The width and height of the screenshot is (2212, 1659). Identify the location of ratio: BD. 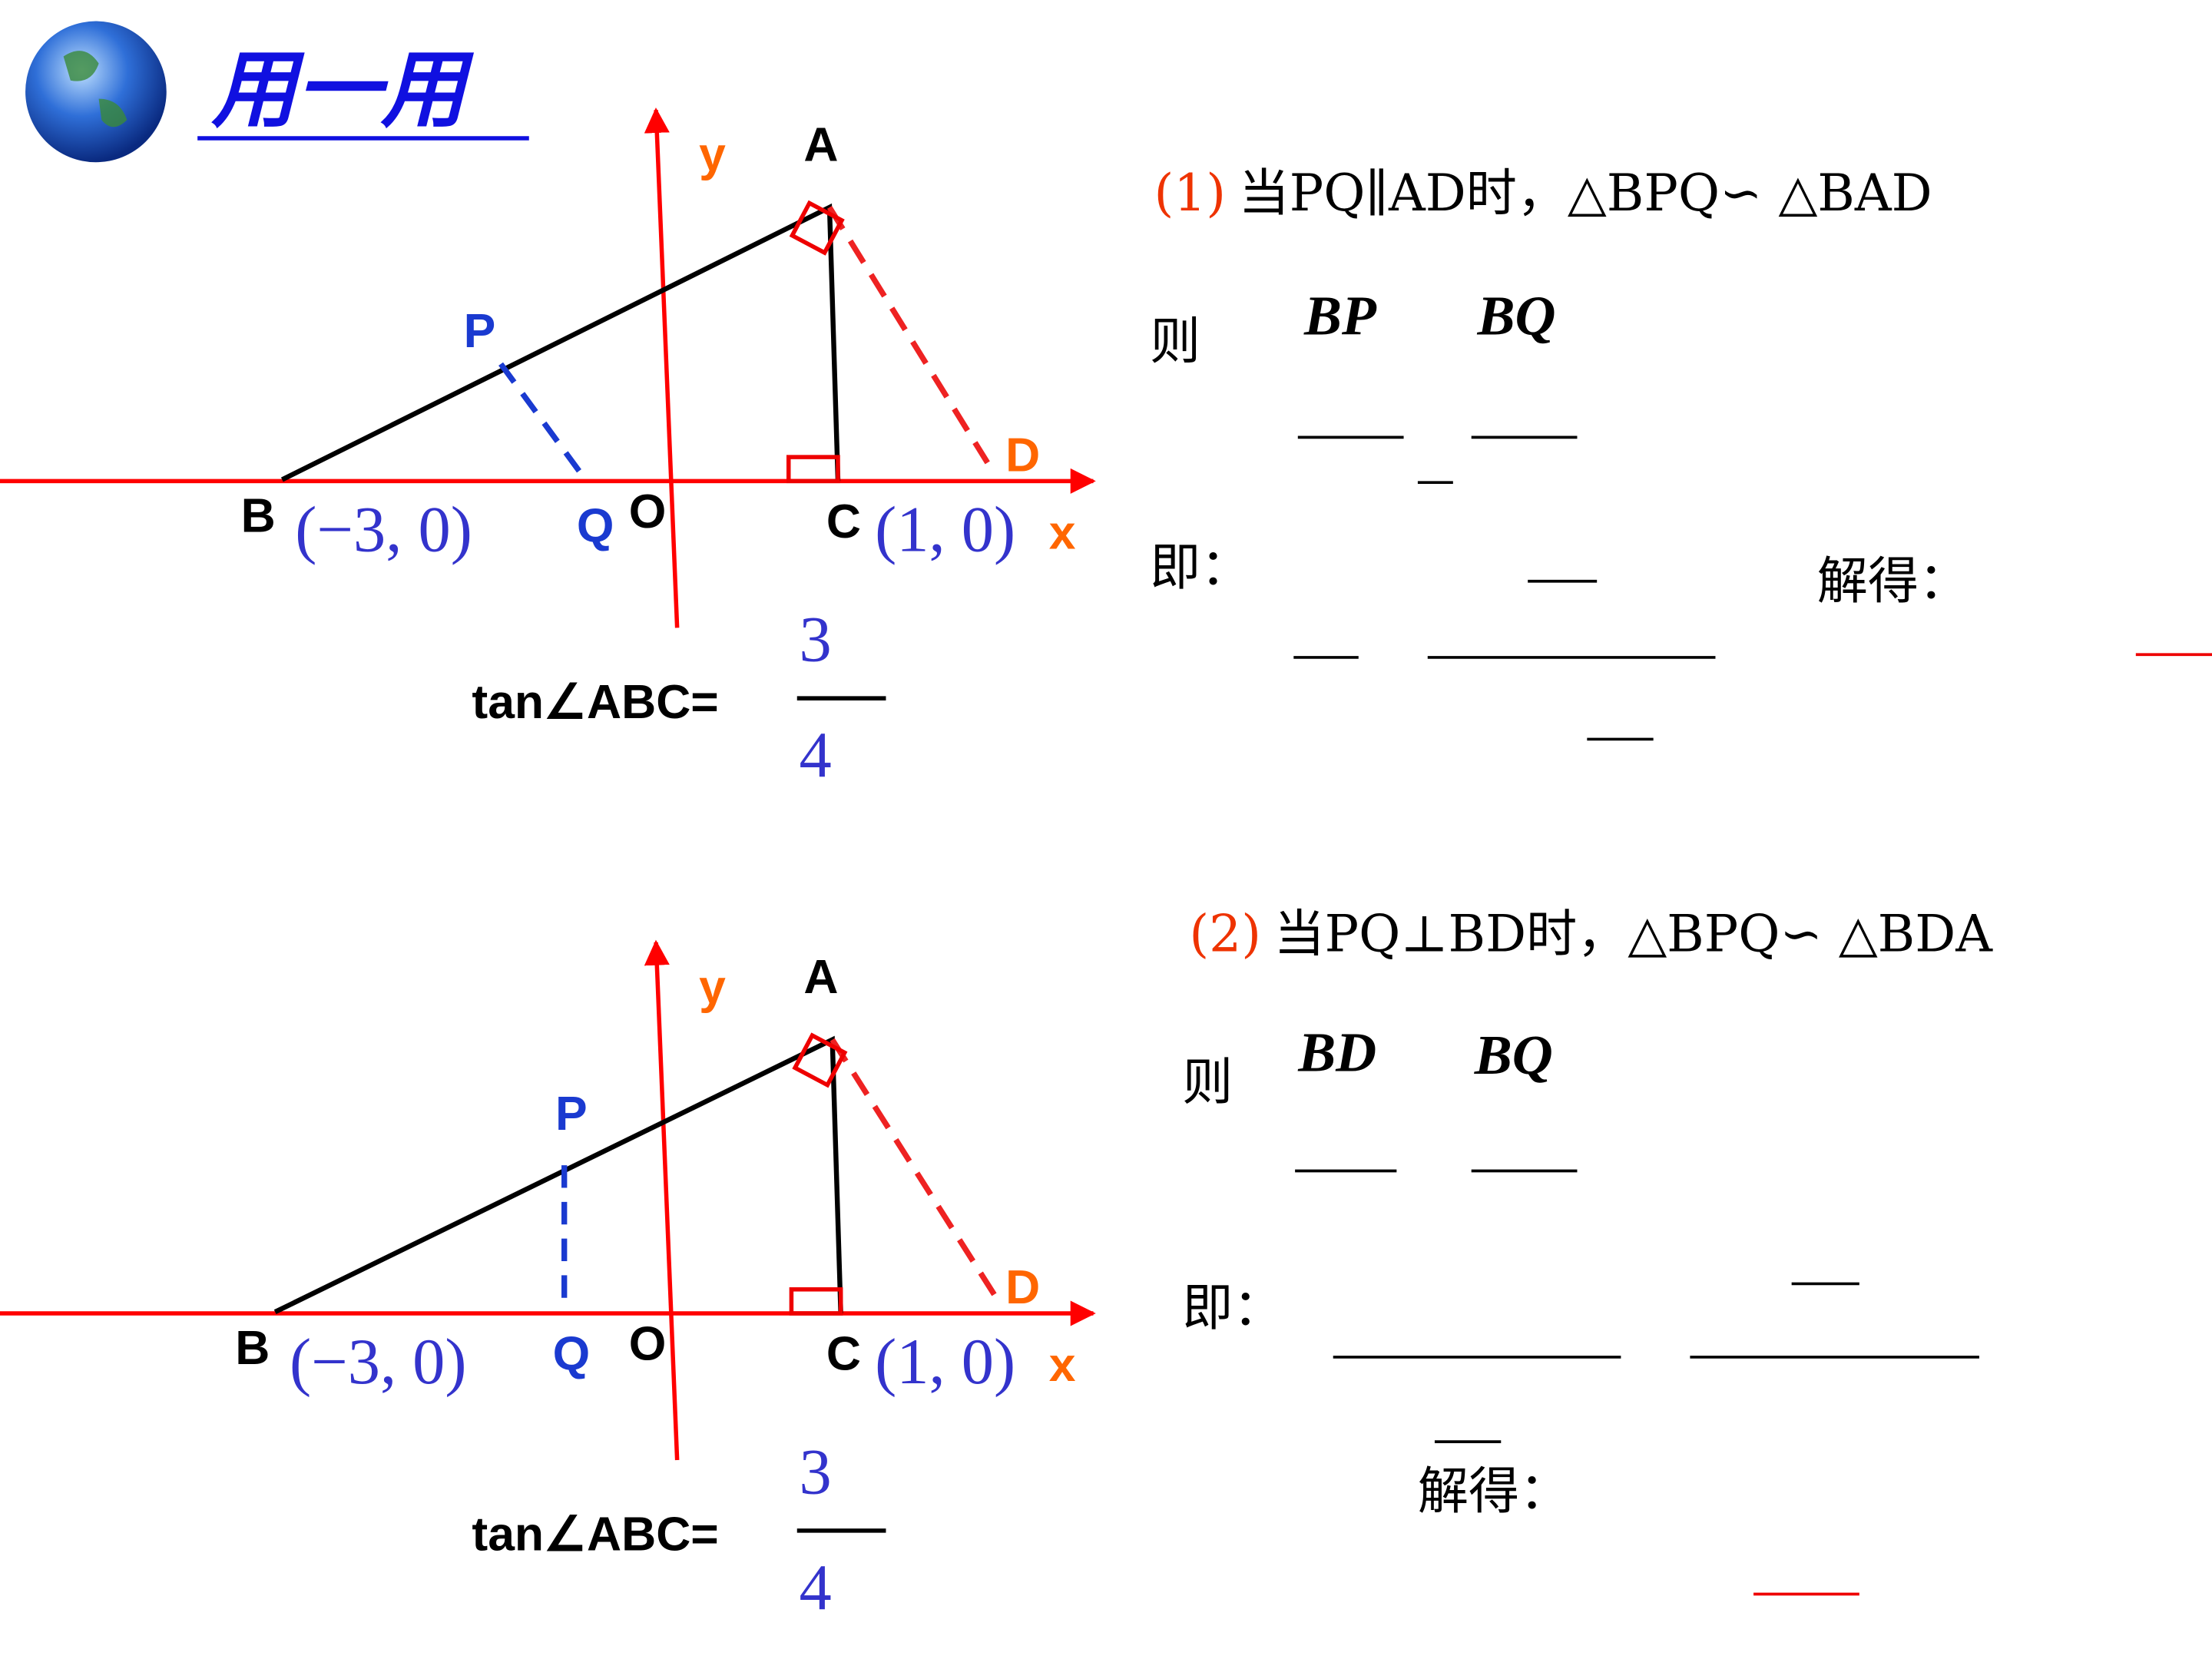
(1336, 1052).